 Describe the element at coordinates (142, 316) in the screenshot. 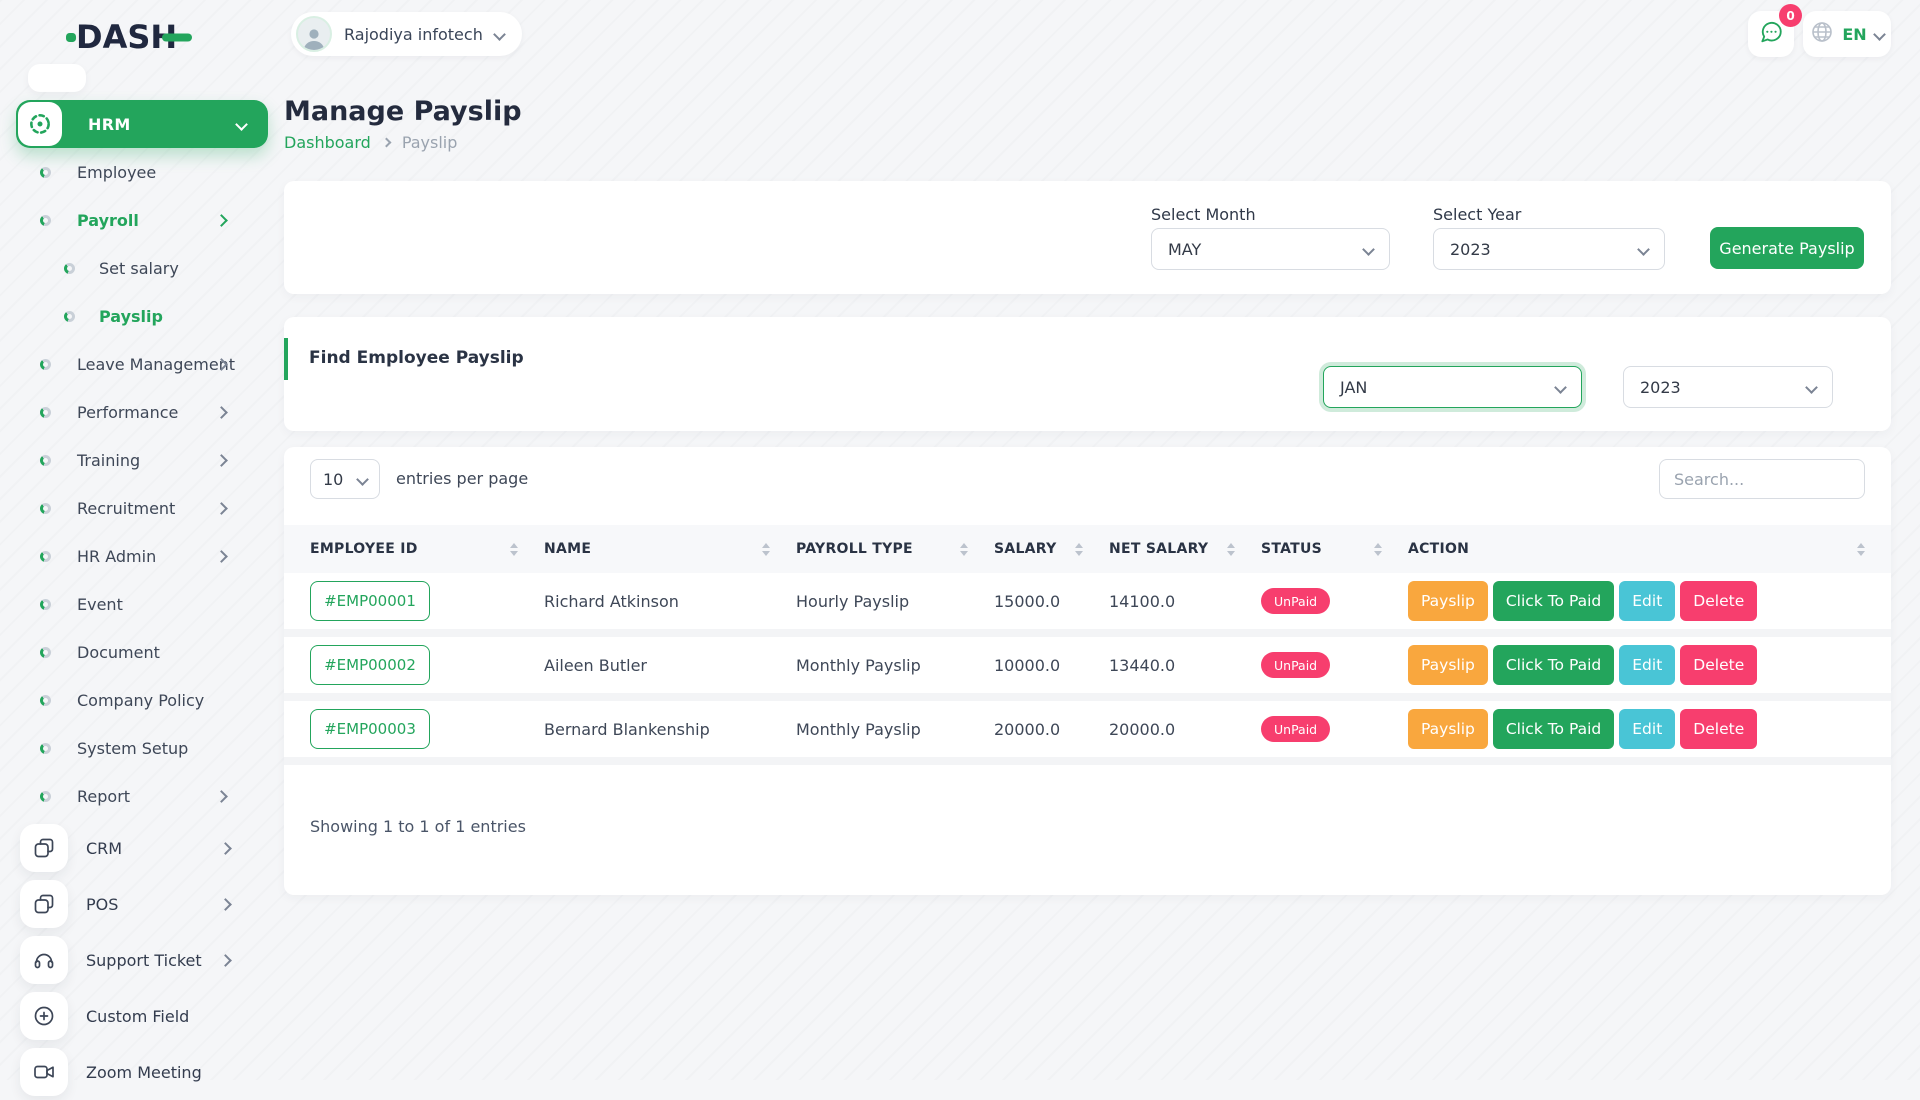

I see `sidebar-item-payslip: Payslip` at that location.